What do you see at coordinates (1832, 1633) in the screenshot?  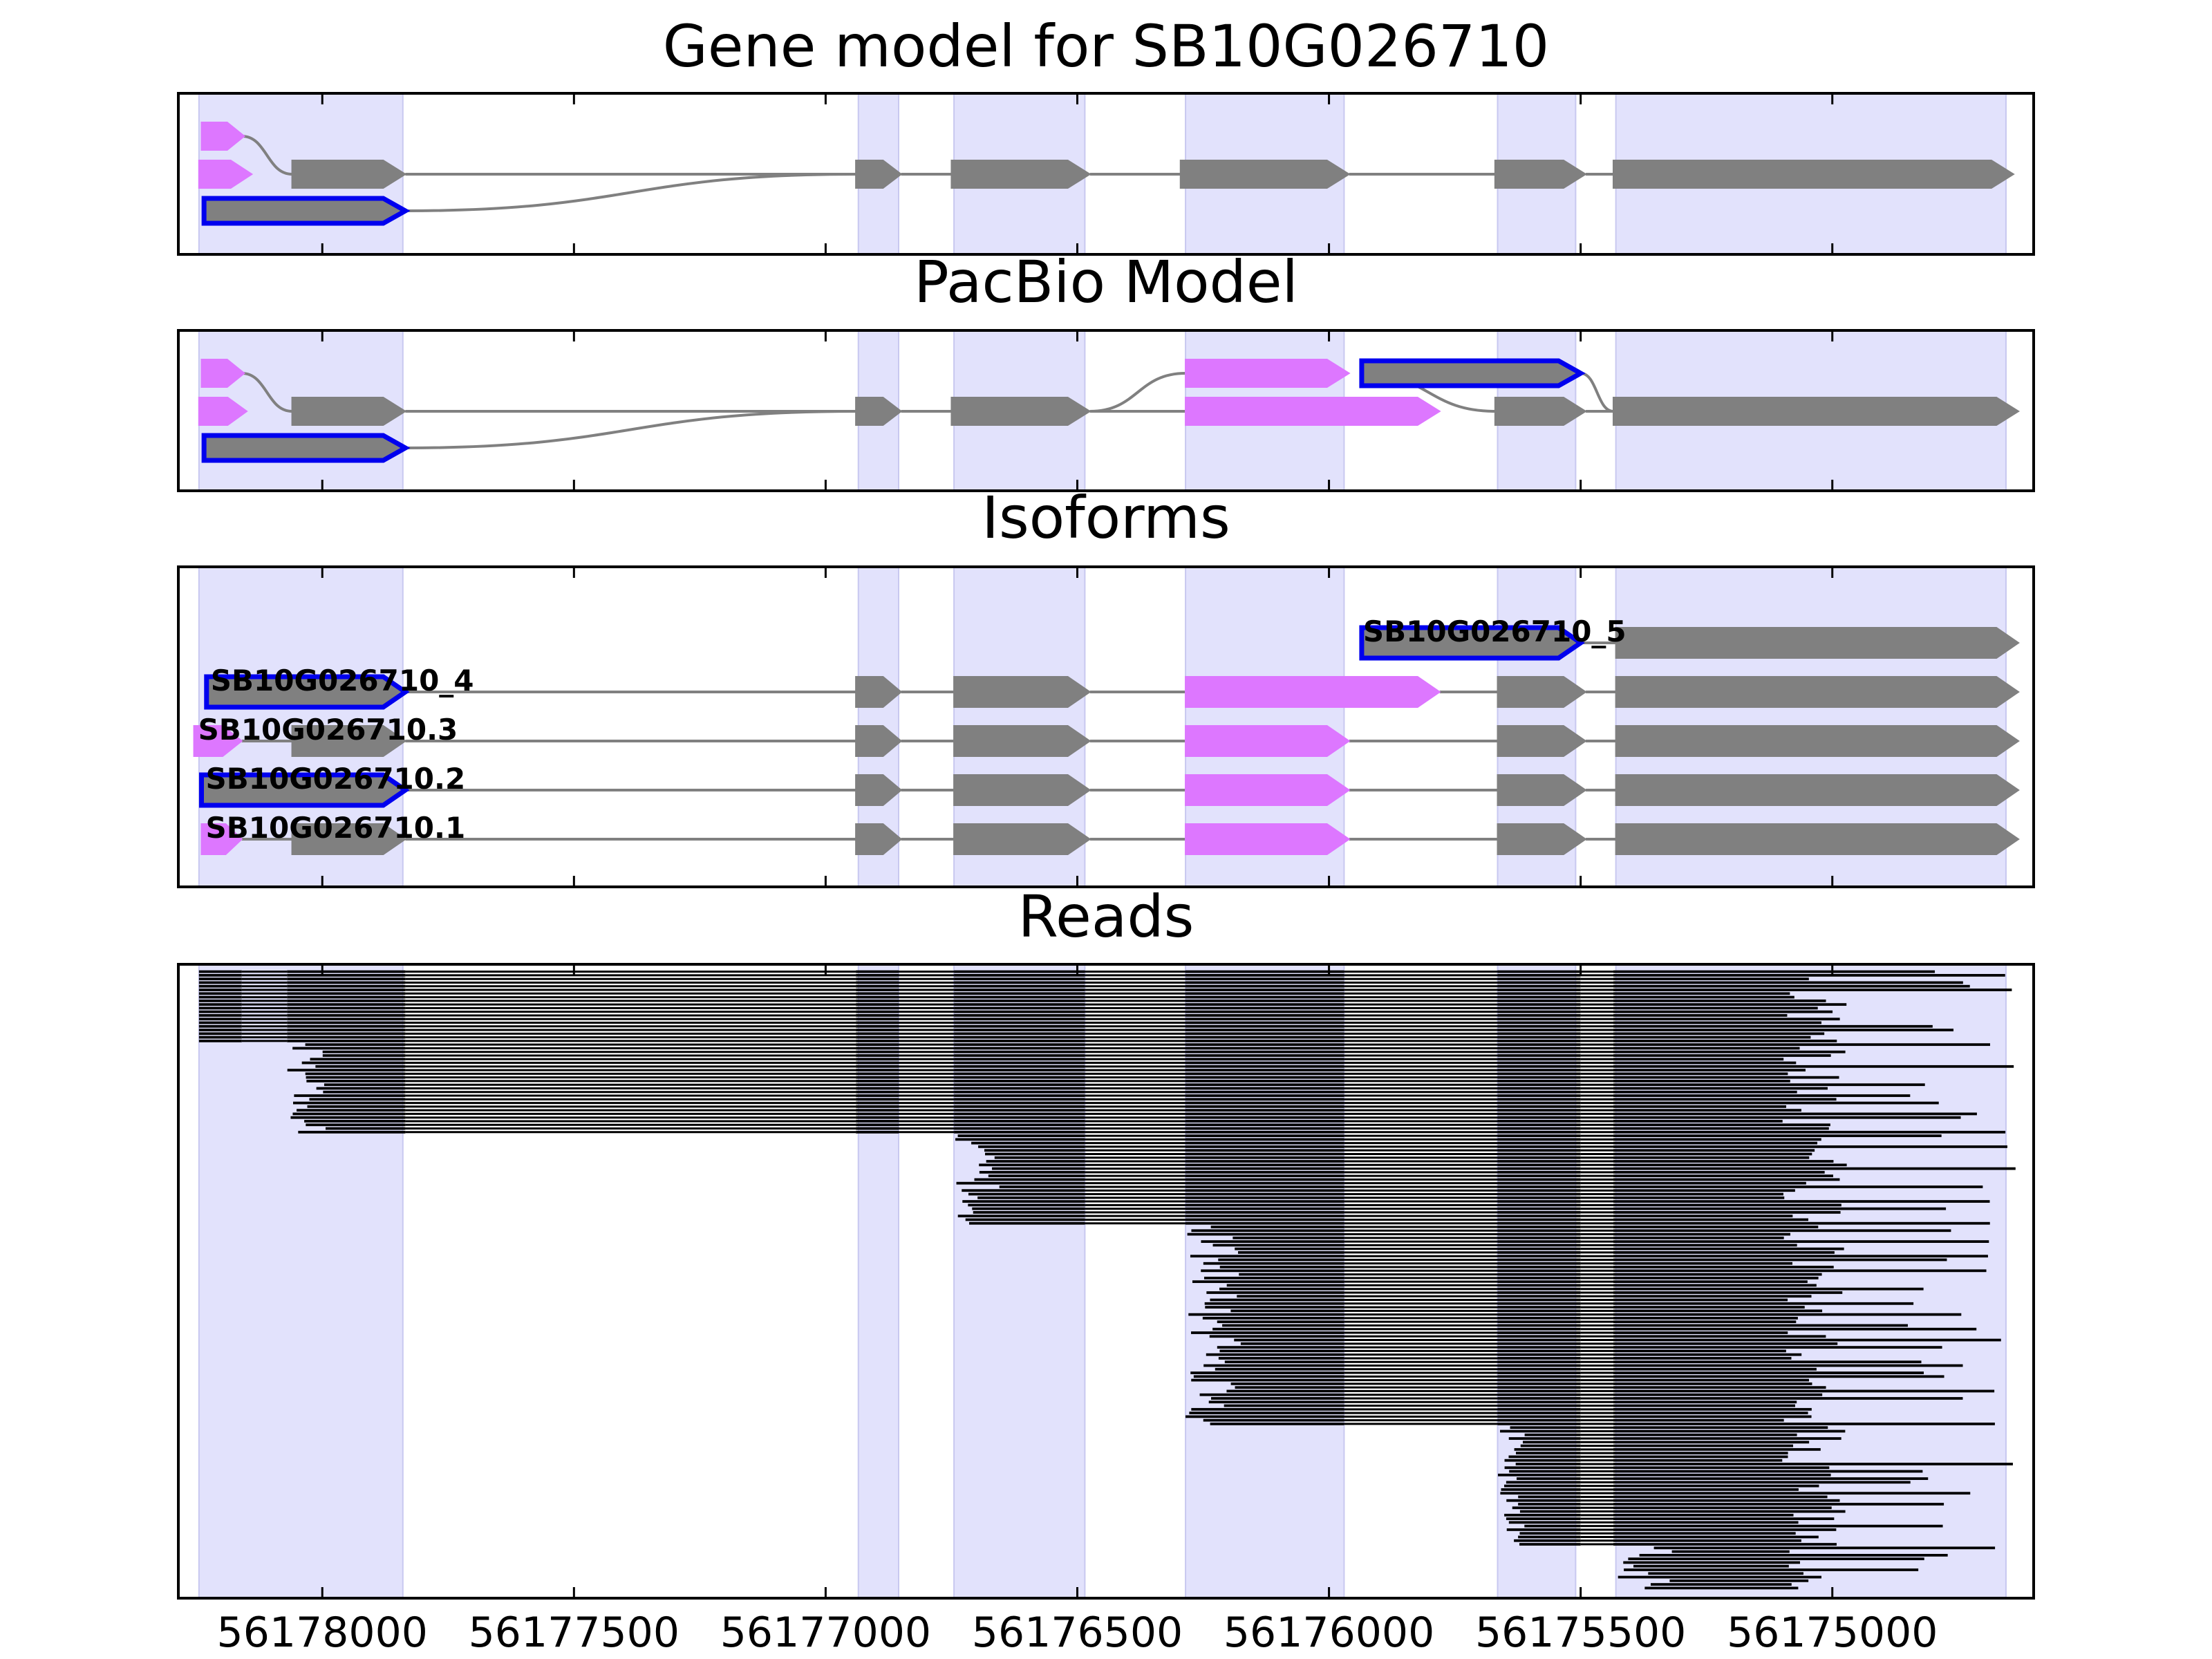 I see `x-tick-label: 56175000` at bounding box center [1832, 1633].